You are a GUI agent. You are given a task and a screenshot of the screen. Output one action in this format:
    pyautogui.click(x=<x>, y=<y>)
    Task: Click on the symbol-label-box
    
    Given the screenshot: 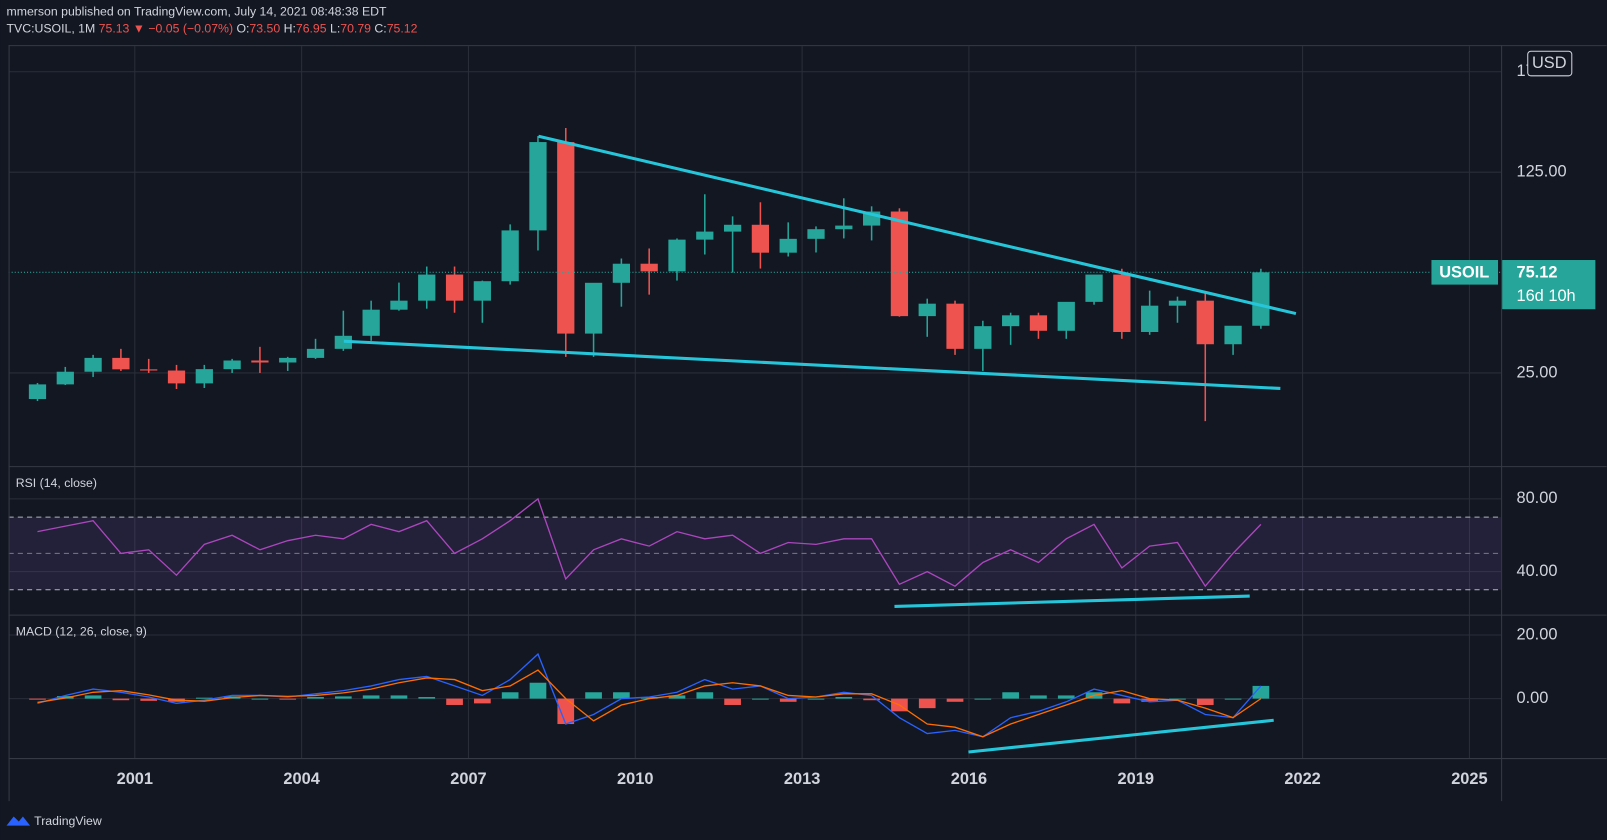 What is the action you would take?
    pyautogui.click(x=1465, y=272)
    